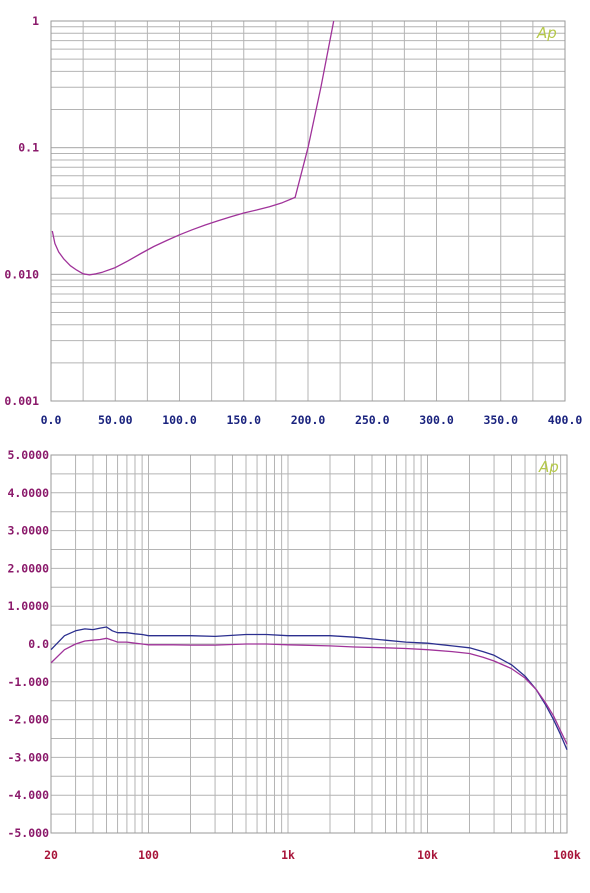 The image size is (590, 893). I want to click on y-tick-label: 2.0000, so click(28, 568).